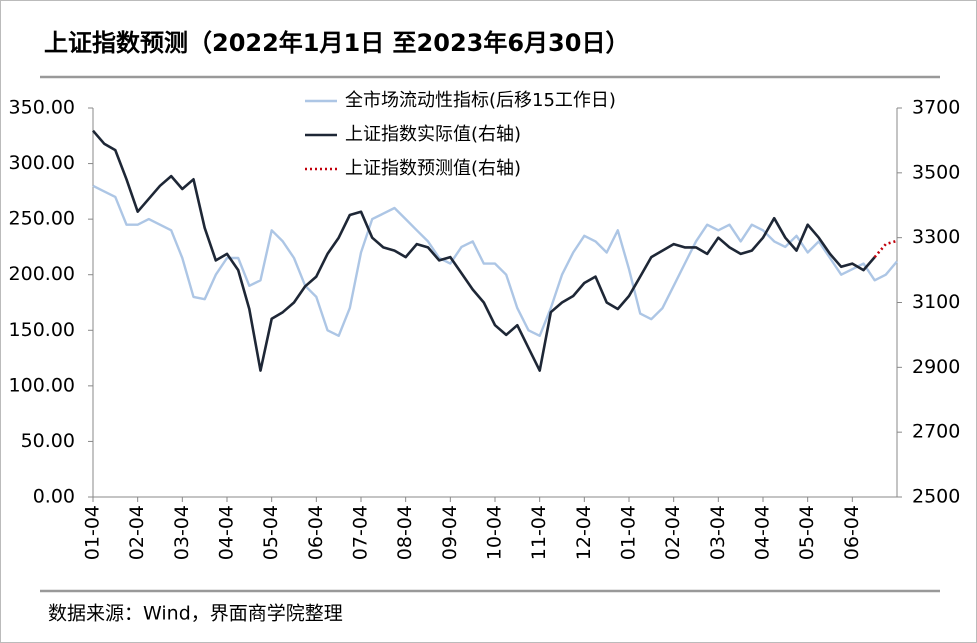  Describe the element at coordinates (936, 432) in the screenshot. I see `y2-tick-label: 2700` at that location.